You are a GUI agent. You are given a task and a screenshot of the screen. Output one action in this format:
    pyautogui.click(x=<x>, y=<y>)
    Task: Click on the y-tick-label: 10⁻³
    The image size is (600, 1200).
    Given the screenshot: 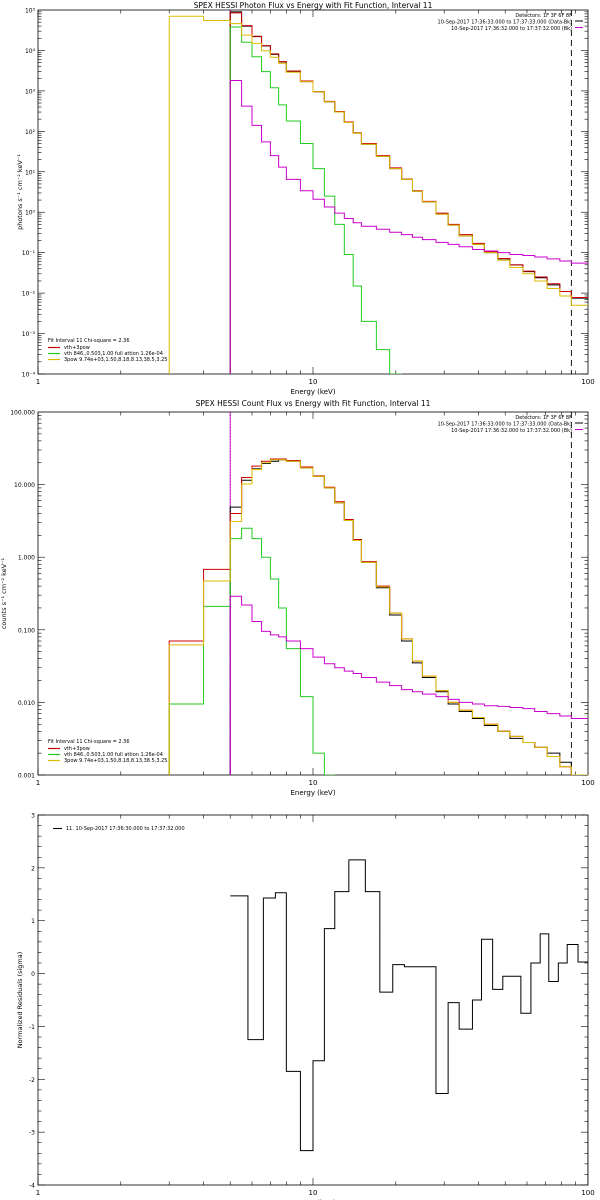 What is the action you would take?
    pyautogui.click(x=29, y=334)
    